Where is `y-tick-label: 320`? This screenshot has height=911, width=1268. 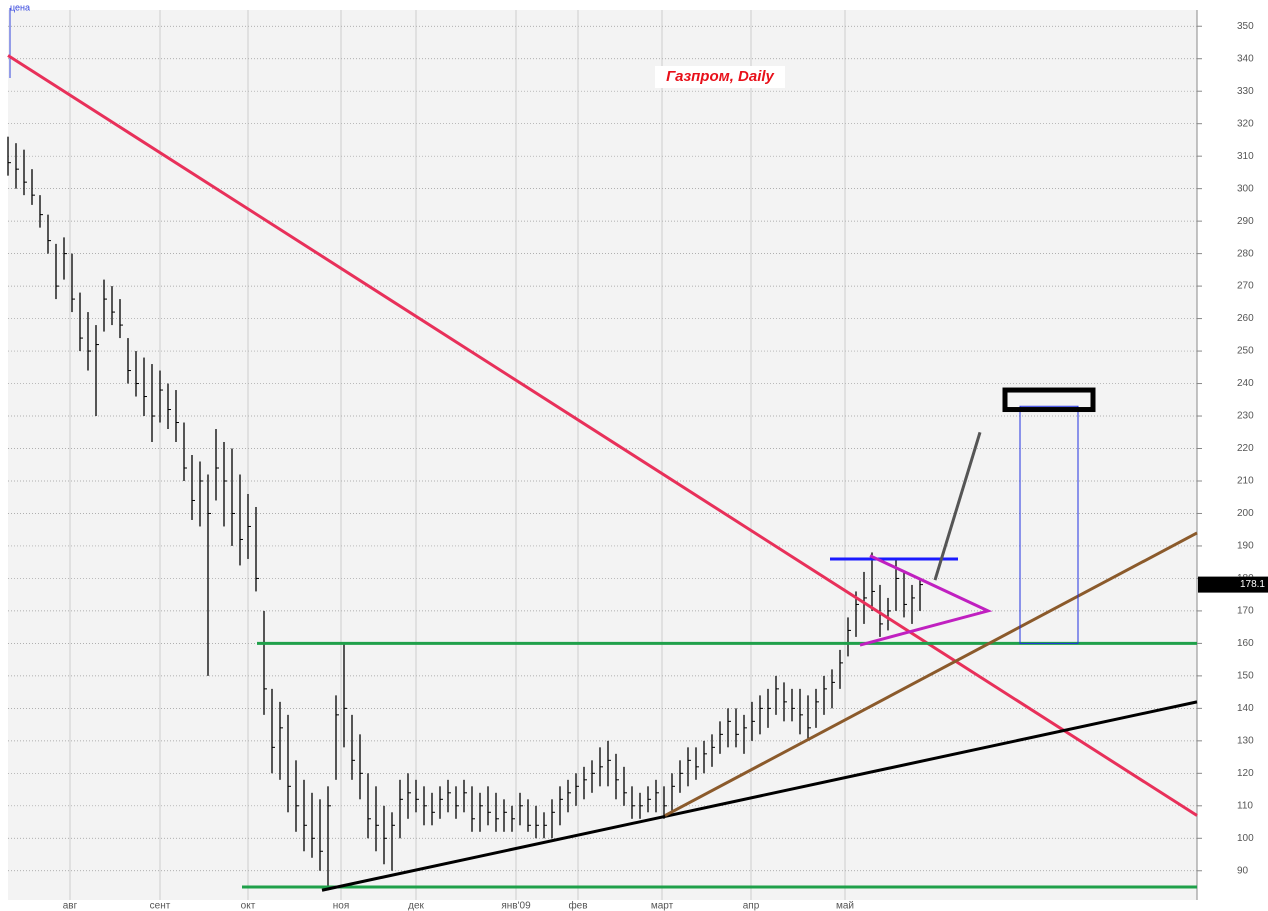 y-tick-label: 320 is located at coordinates (1245, 123).